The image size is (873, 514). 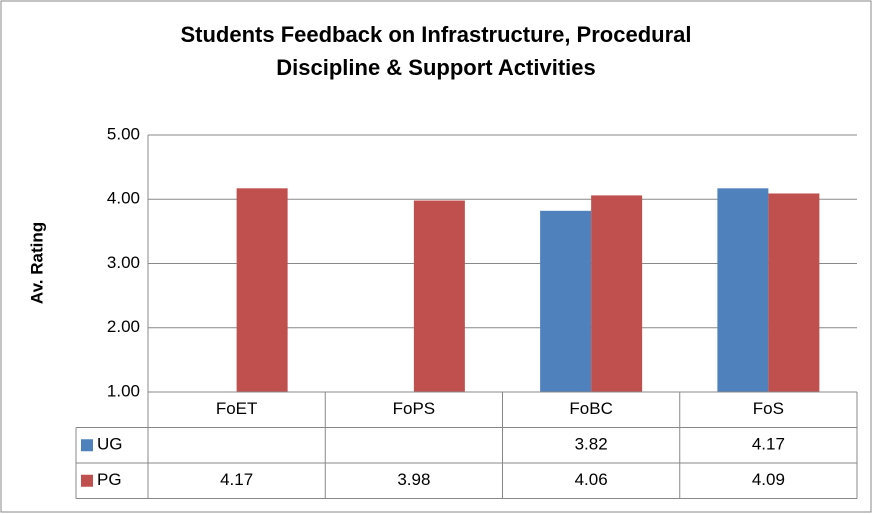 I want to click on table-value: 4.09, so click(x=768, y=479).